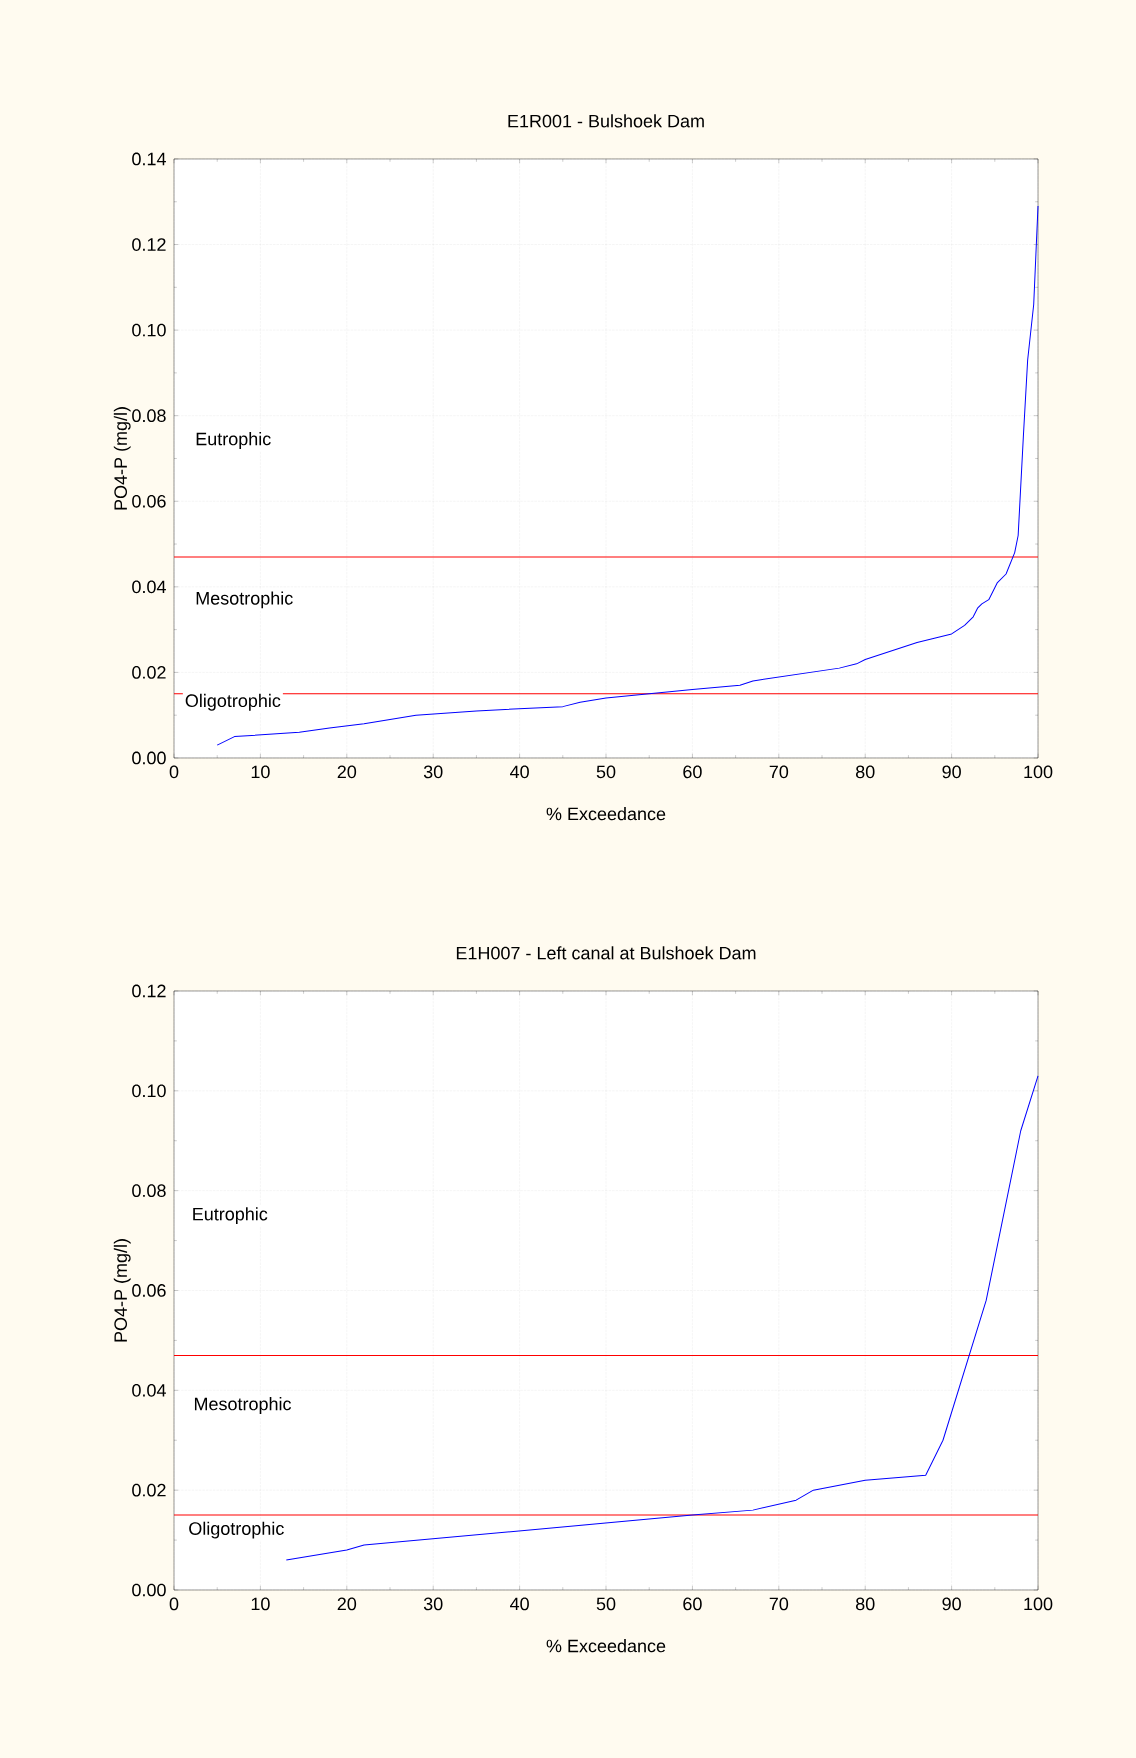 Image resolution: width=1136 pixels, height=1758 pixels. Describe the element at coordinates (606, 953) in the screenshot. I see `chart-title: E1H007 - Left canal at Bulshoek Dam` at that location.